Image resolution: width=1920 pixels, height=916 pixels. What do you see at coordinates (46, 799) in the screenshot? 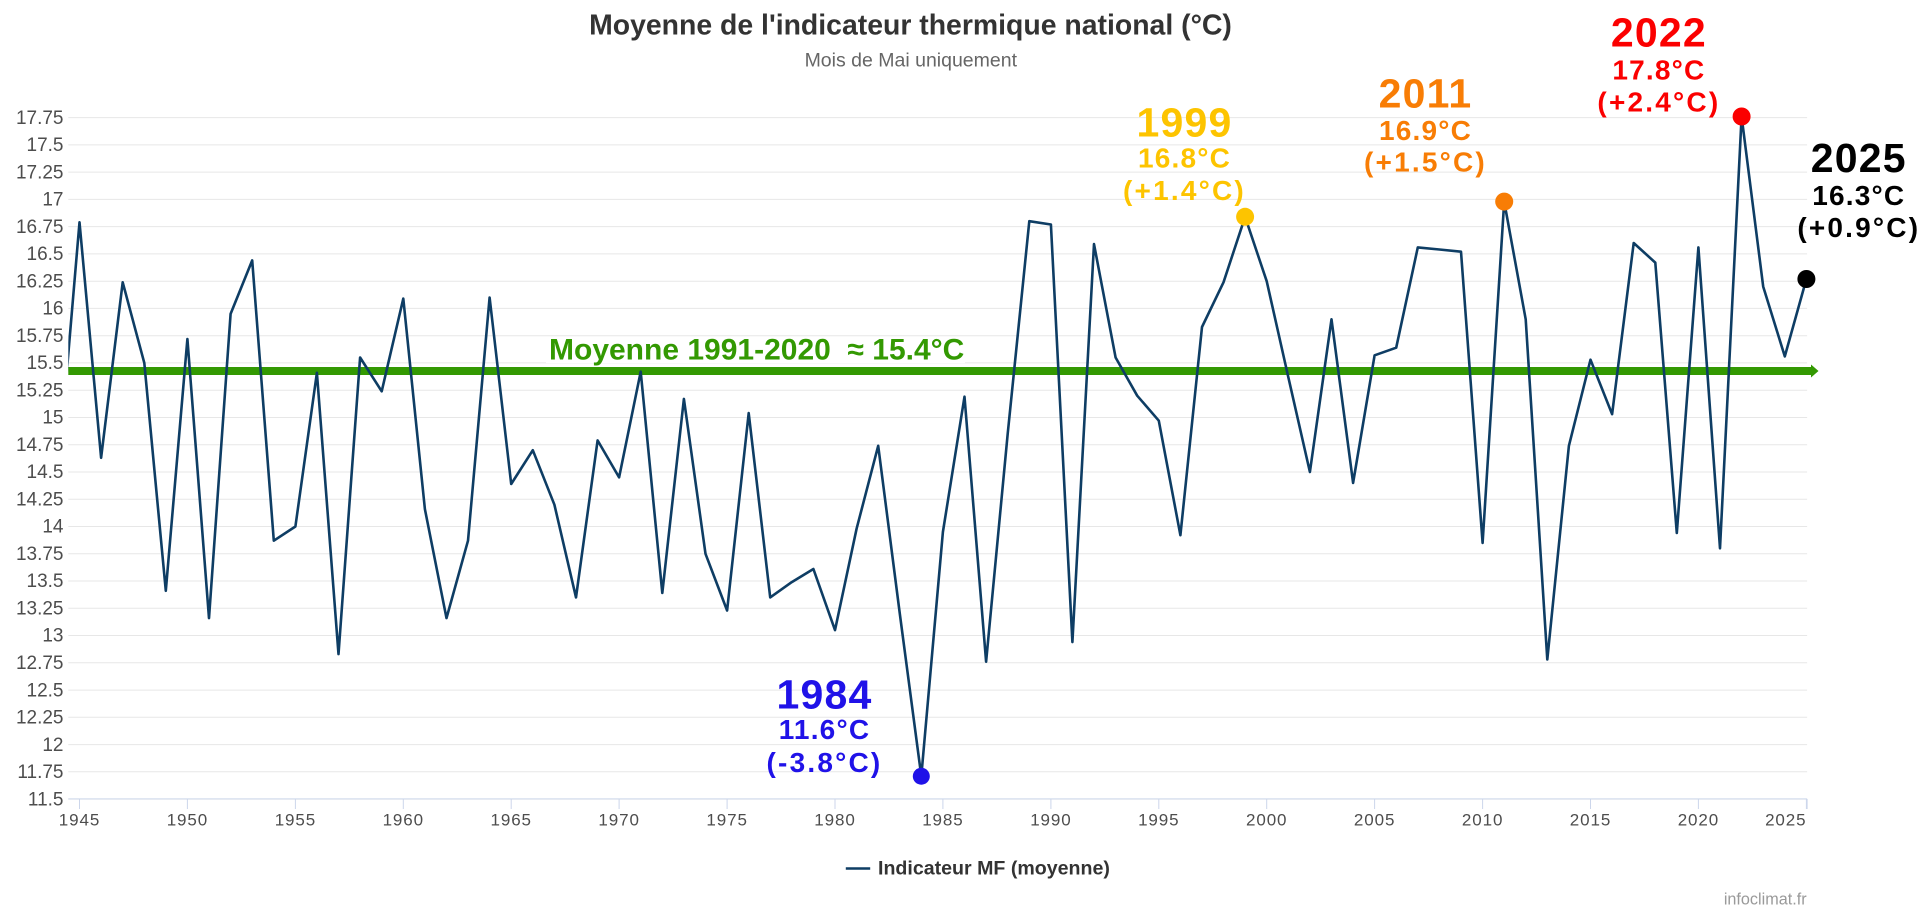
I see `svg-text: 11.5` at bounding box center [46, 799].